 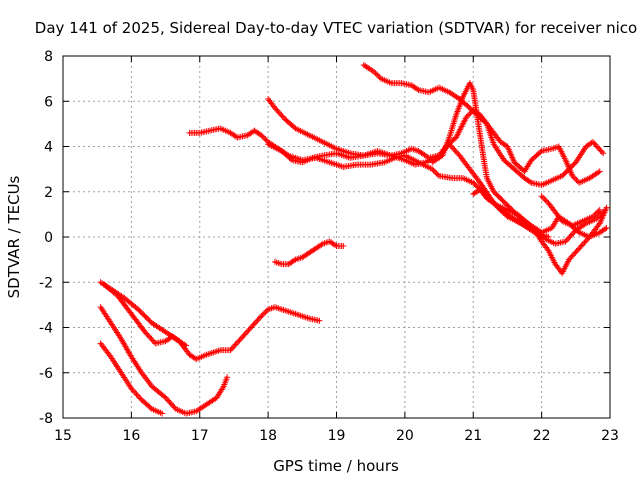 I want to click on x-tick-label: 17, so click(x=200, y=436).